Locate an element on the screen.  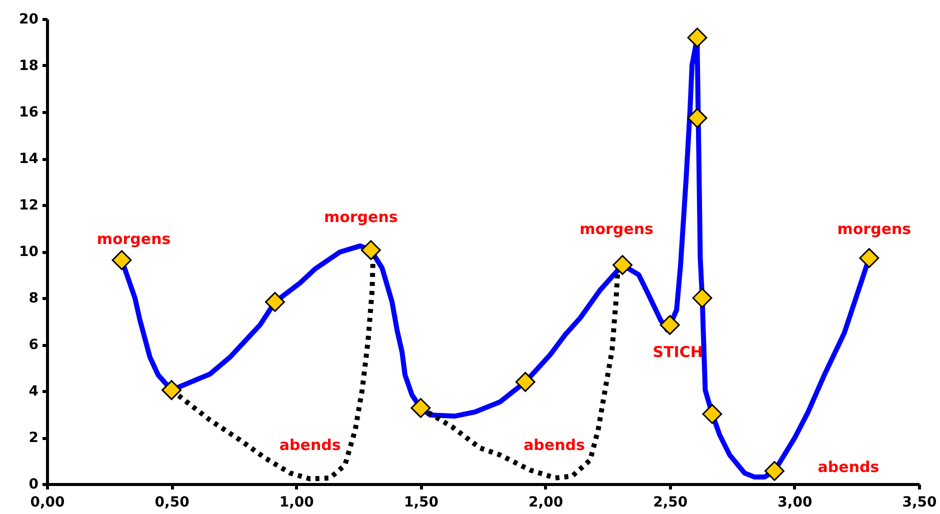
x-tick-label: 1,50 is located at coordinates (421, 502).